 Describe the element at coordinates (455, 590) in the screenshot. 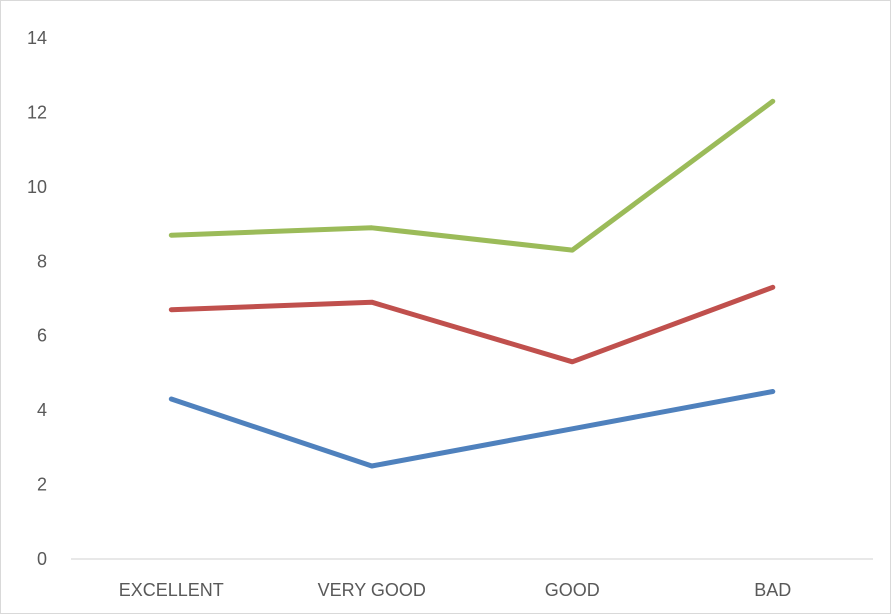

I see `x-axis-ticks: EXCELLENT VERY GOOD GOOD BAD` at that location.